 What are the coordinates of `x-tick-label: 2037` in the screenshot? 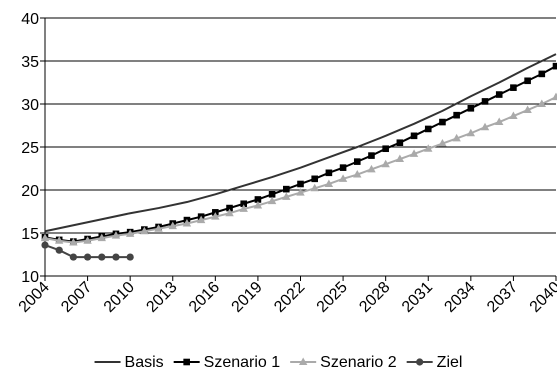 It's located at (502, 297).